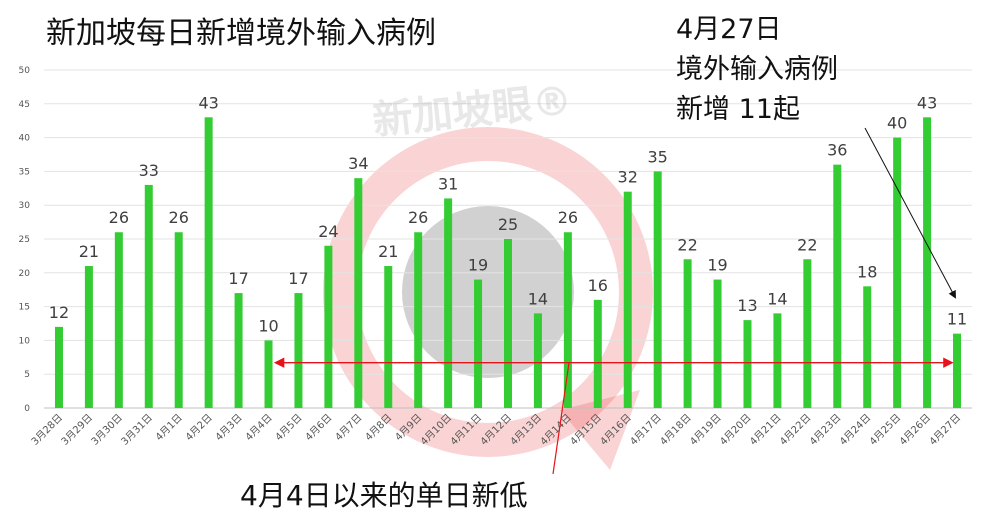 This screenshot has width=987, height=514. Describe the element at coordinates (508, 224) in the screenshot. I see `data-label: 25` at that location.